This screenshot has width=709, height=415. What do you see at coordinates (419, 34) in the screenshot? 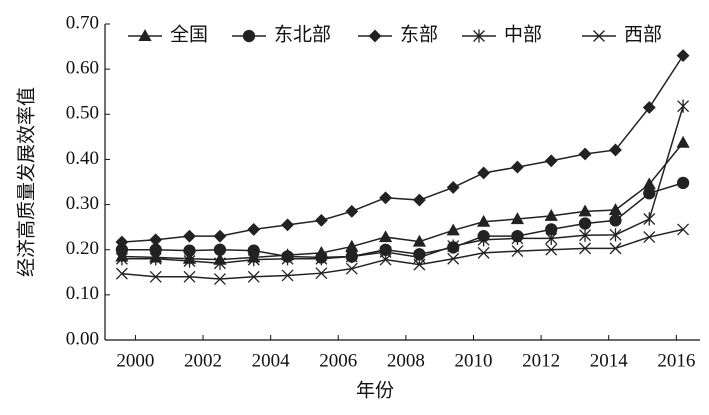
I see `legend-label: 东部` at bounding box center [419, 34].